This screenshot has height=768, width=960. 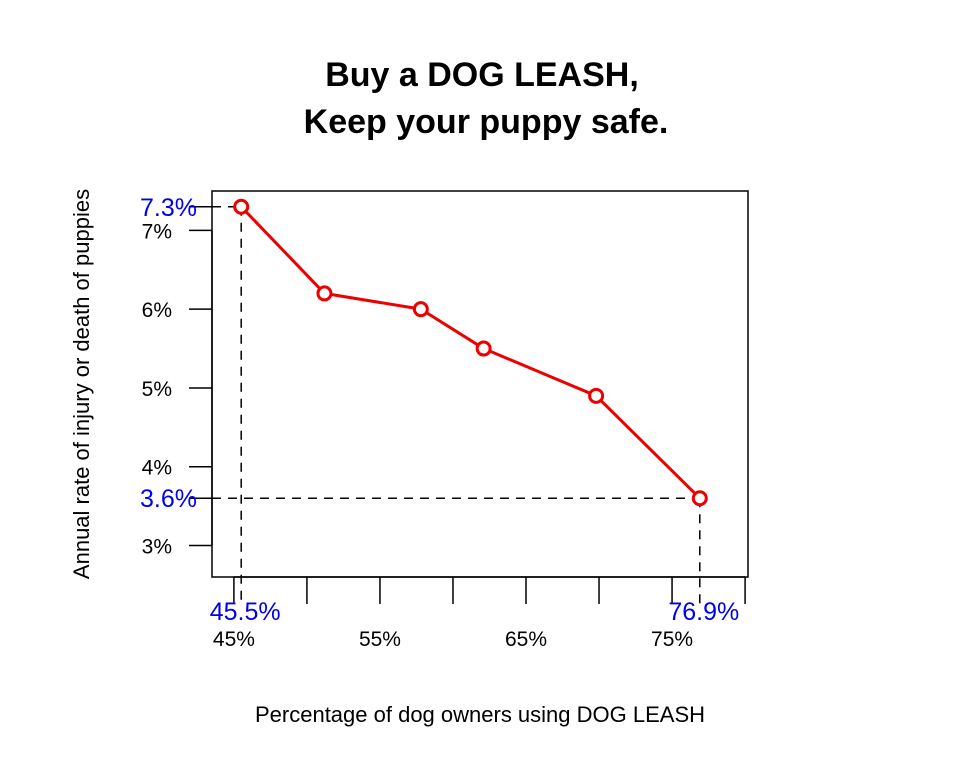 What do you see at coordinates (703, 612) in the screenshot?
I see `x-highlight-label: 76.9%` at bounding box center [703, 612].